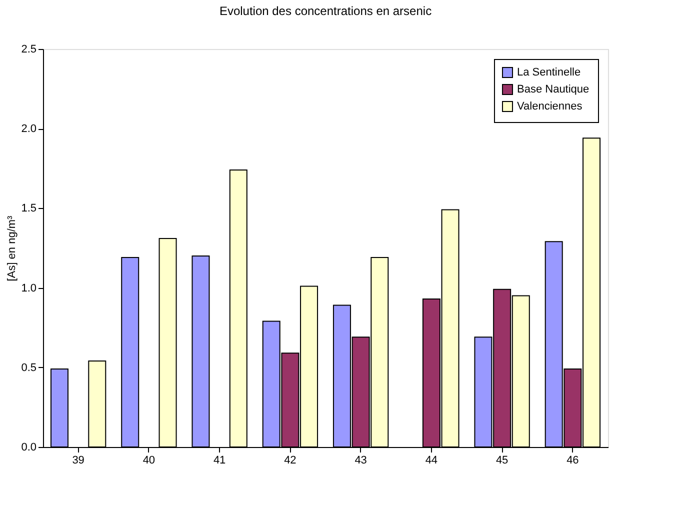 The height and width of the screenshot is (529, 682). I want to click on legend-label: Valenciennes, so click(550, 106).